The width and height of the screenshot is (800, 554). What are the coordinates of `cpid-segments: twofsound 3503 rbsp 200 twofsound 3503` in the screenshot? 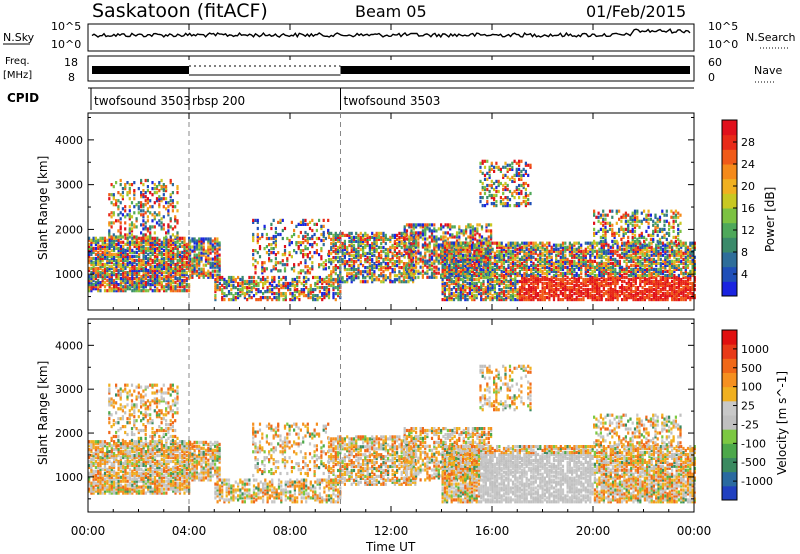 It's located at (391, 98).